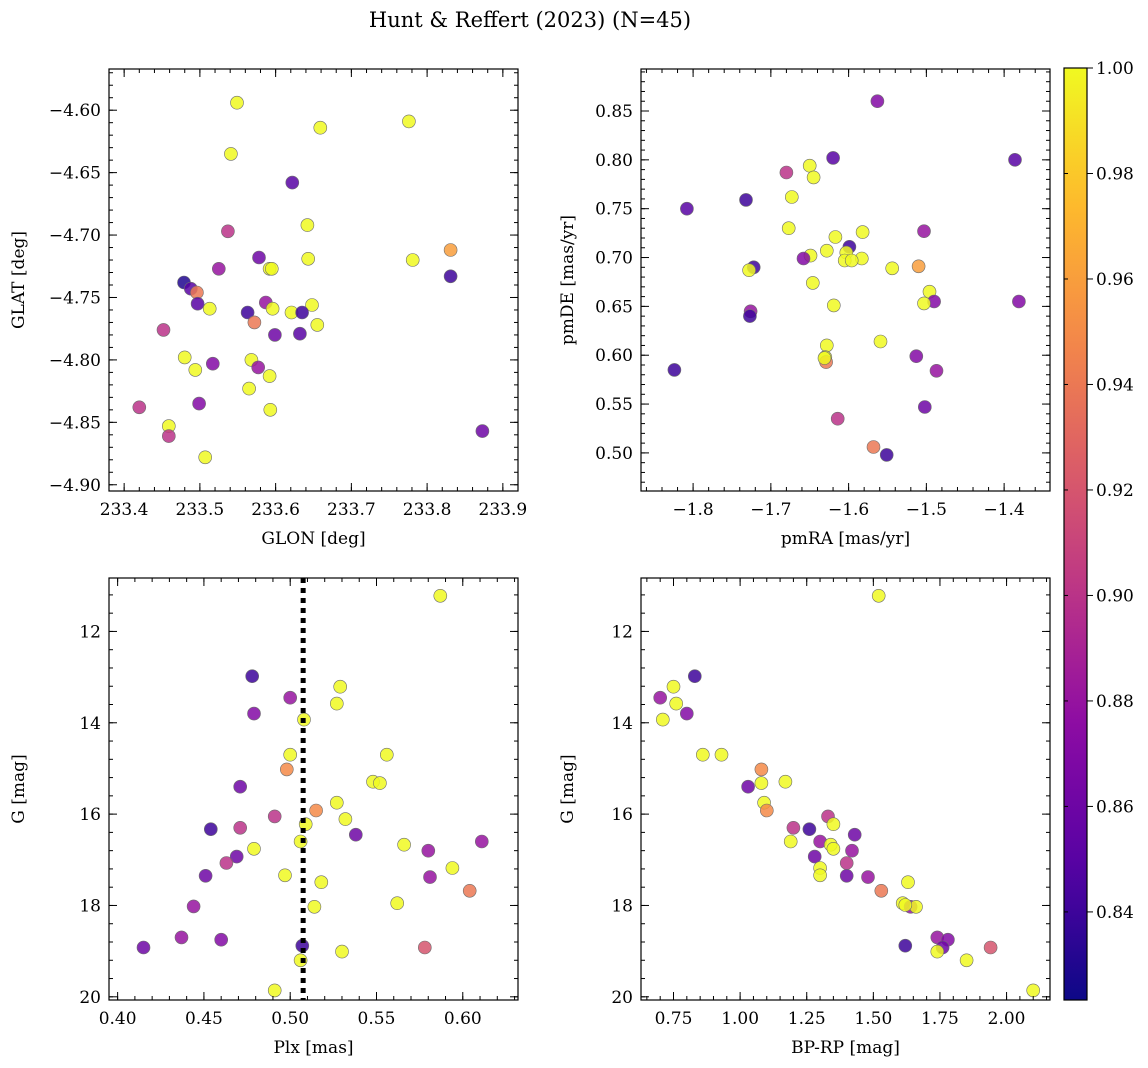 Image resolution: width=1148 pixels, height=1068 pixels. I want to click on y-tick-label: 16, so click(90, 815).